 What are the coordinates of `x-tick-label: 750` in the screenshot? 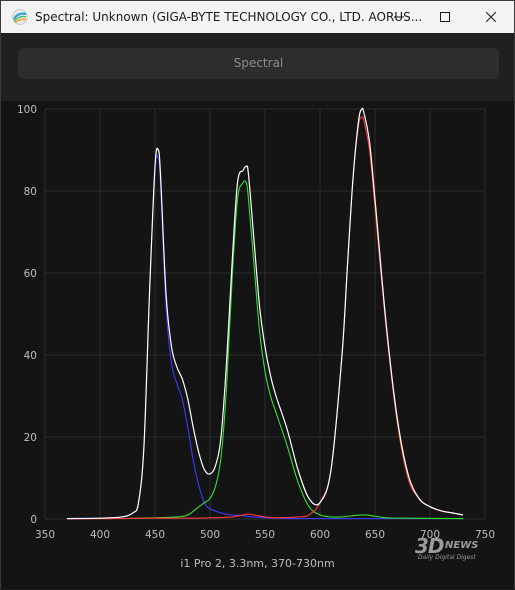 It's located at (485, 535).